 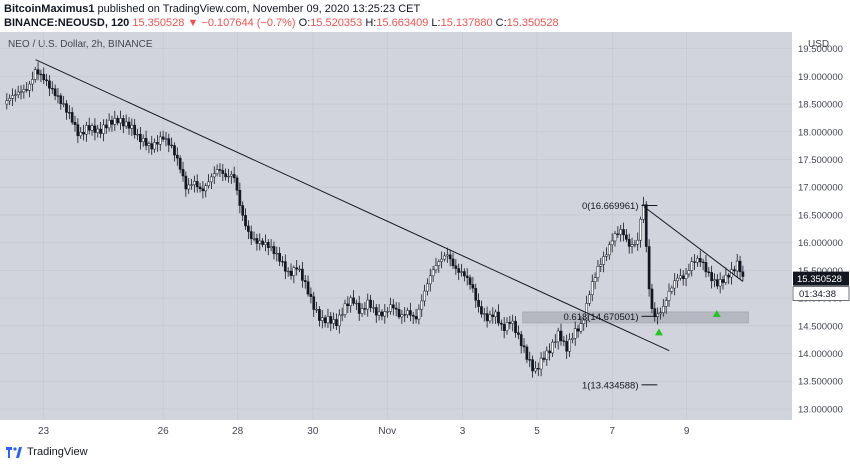 I want to click on high-label: H:, so click(x=371, y=23).